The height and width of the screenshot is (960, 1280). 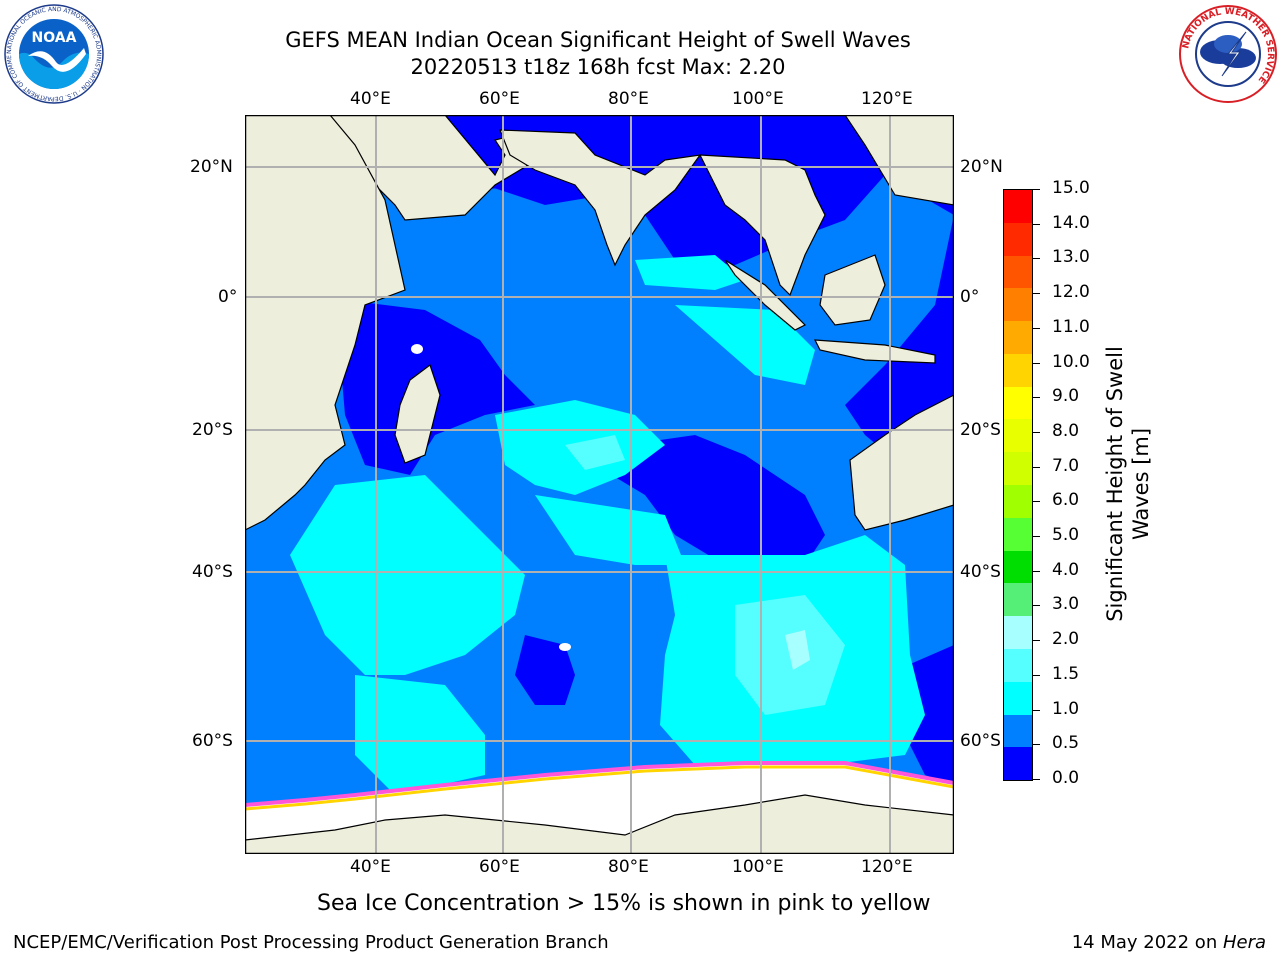 What do you see at coordinates (1066, 500) in the screenshot?
I see `colorbar-tick-label: 6.0` at bounding box center [1066, 500].